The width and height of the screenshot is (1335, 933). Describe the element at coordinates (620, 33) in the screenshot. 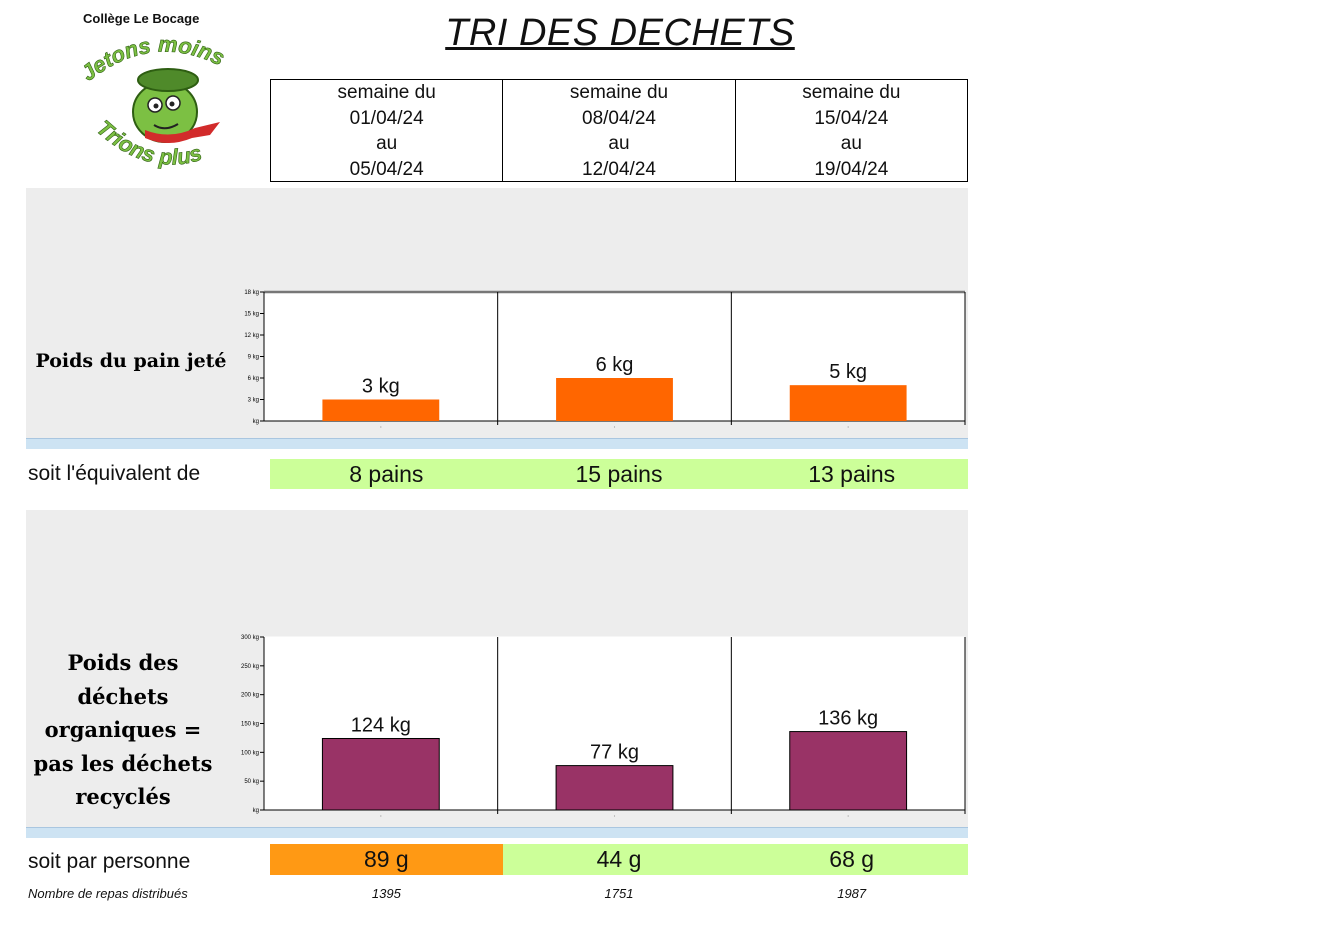

I see `page-title: TRI DES DECHETS` at that location.